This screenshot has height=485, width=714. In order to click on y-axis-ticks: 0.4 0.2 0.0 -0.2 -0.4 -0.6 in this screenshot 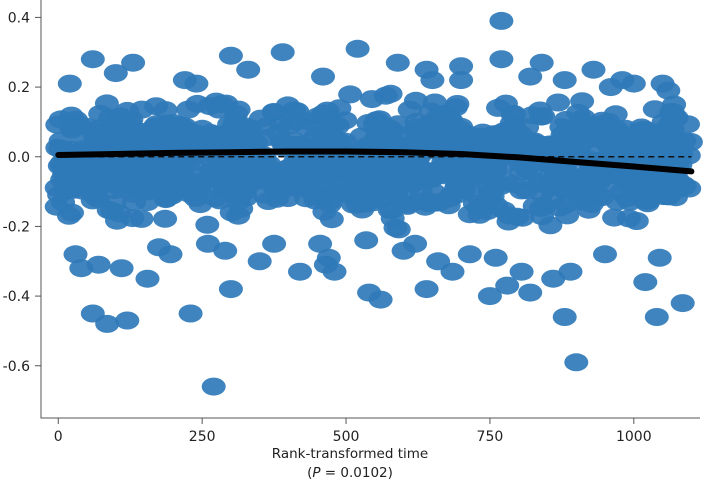, I will do `click(22, 192)`.